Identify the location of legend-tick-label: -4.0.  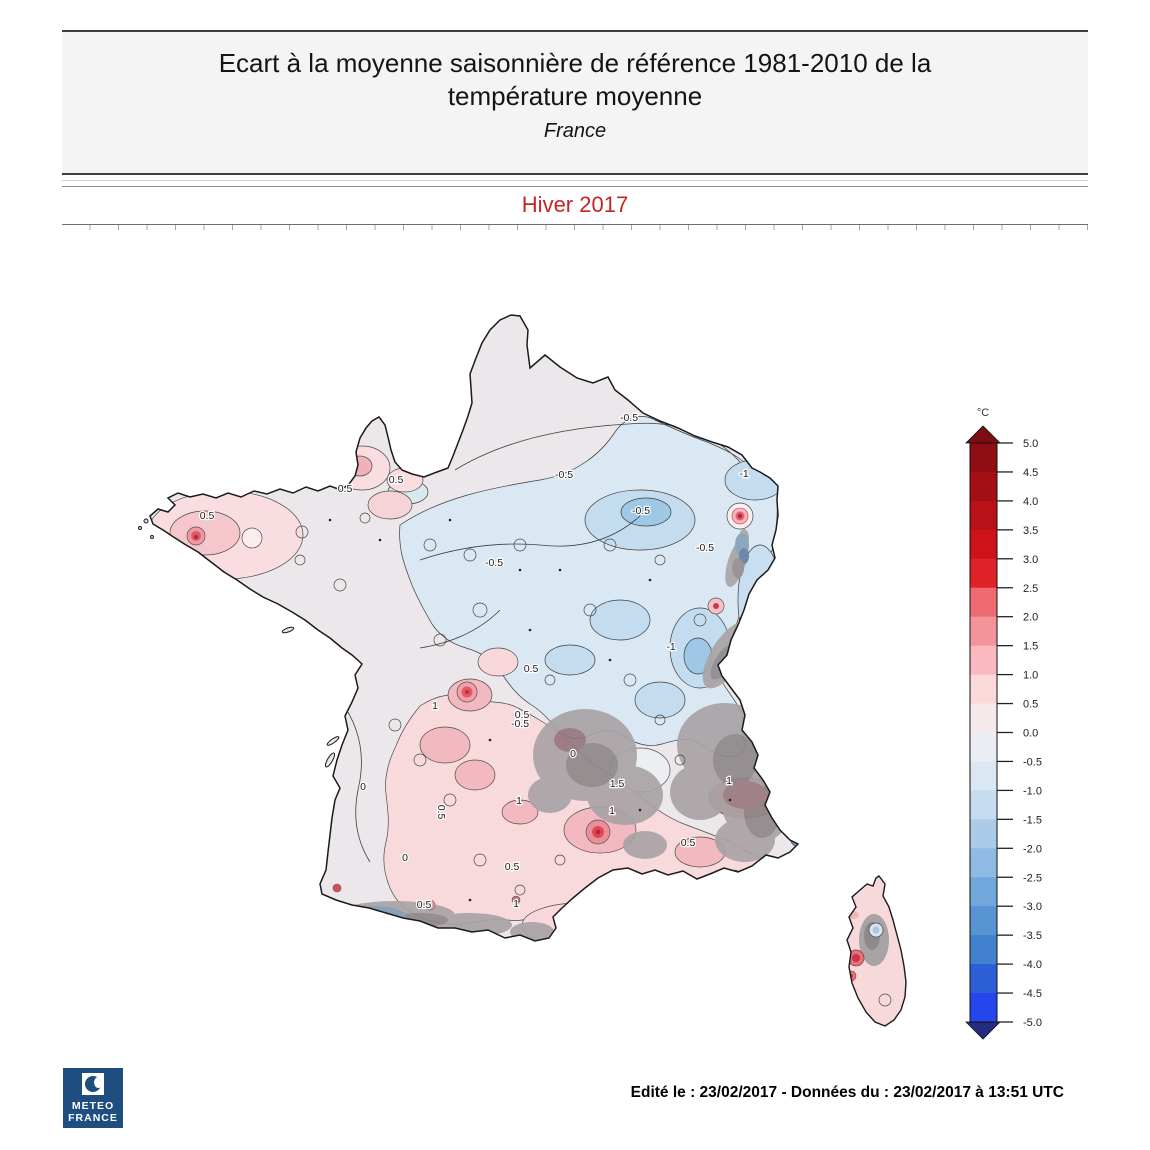
(1032, 965).